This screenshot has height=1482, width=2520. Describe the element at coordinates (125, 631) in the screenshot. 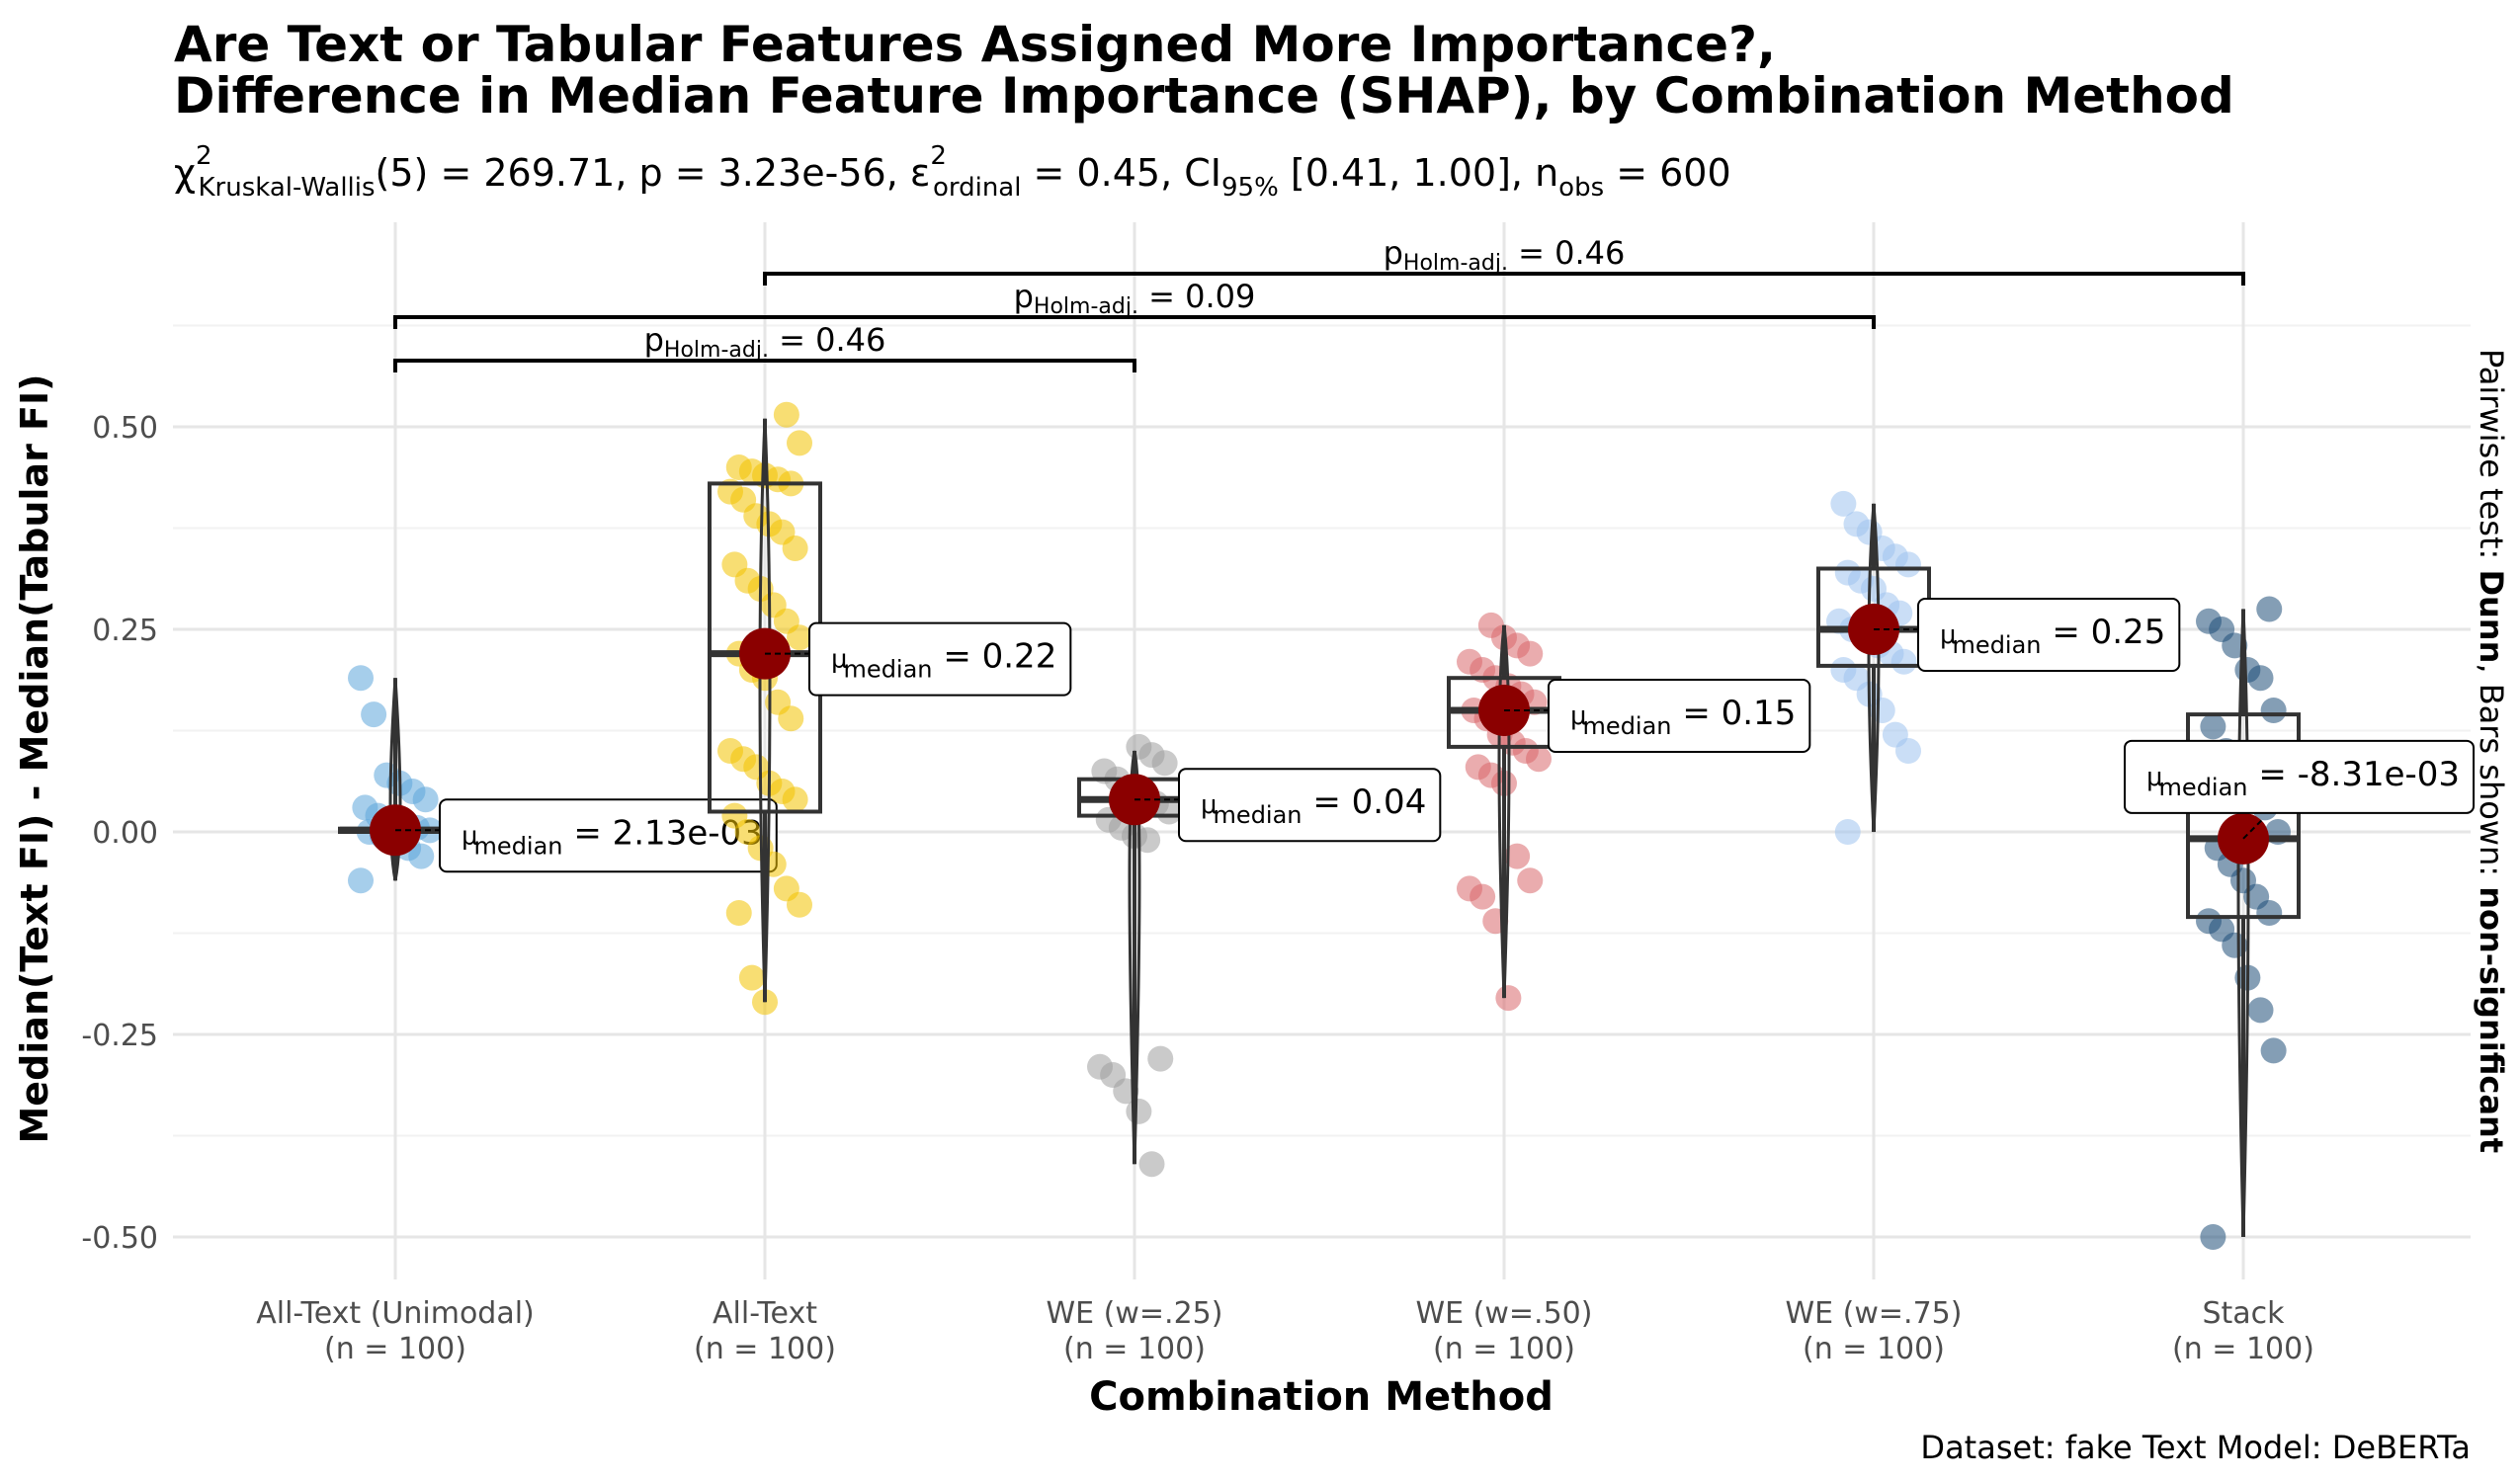

I see `y-tick-label: 0.25` at that location.